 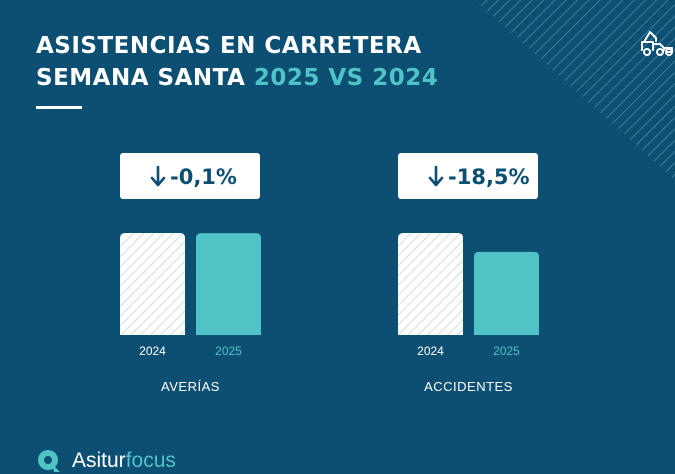 I want to click on brand-logo: Asiturfocus, so click(x=106, y=461).